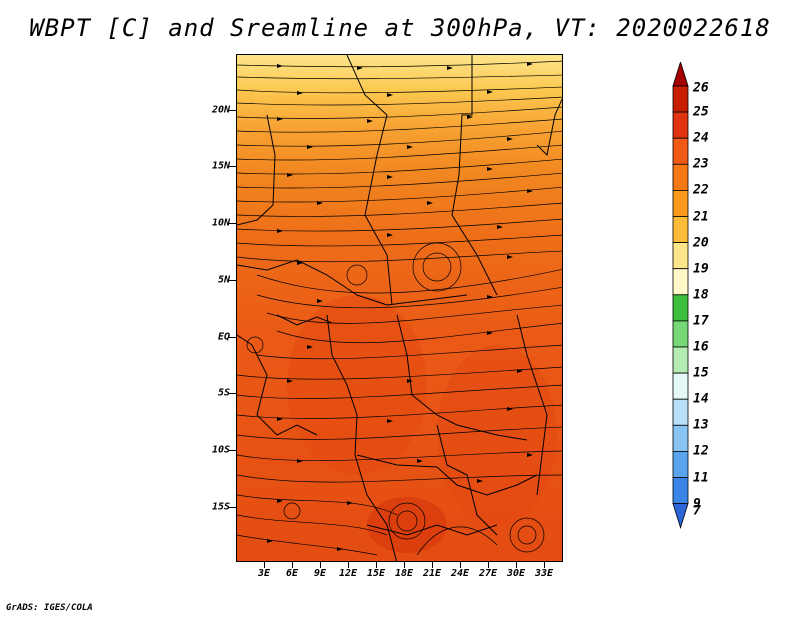 The image size is (800, 618). What do you see at coordinates (223, 337) in the screenshot?
I see `lat-label: EQ` at bounding box center [223, 337].